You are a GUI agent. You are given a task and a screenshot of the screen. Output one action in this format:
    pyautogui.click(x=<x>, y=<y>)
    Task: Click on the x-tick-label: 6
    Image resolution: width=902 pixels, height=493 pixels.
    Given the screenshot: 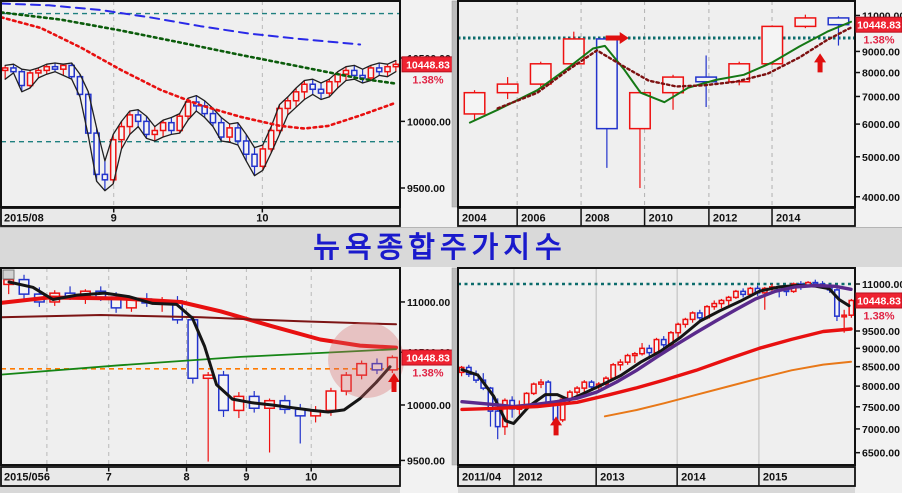 What is the action you would take?
    pyautogui.click(x=47, y=478)
    